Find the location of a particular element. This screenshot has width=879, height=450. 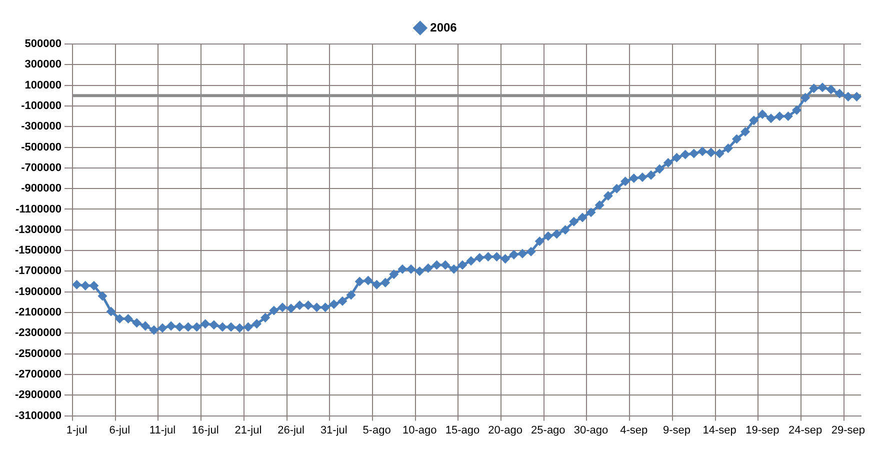

x-tick-label: 5-ago is located at coordinates (376, 430).